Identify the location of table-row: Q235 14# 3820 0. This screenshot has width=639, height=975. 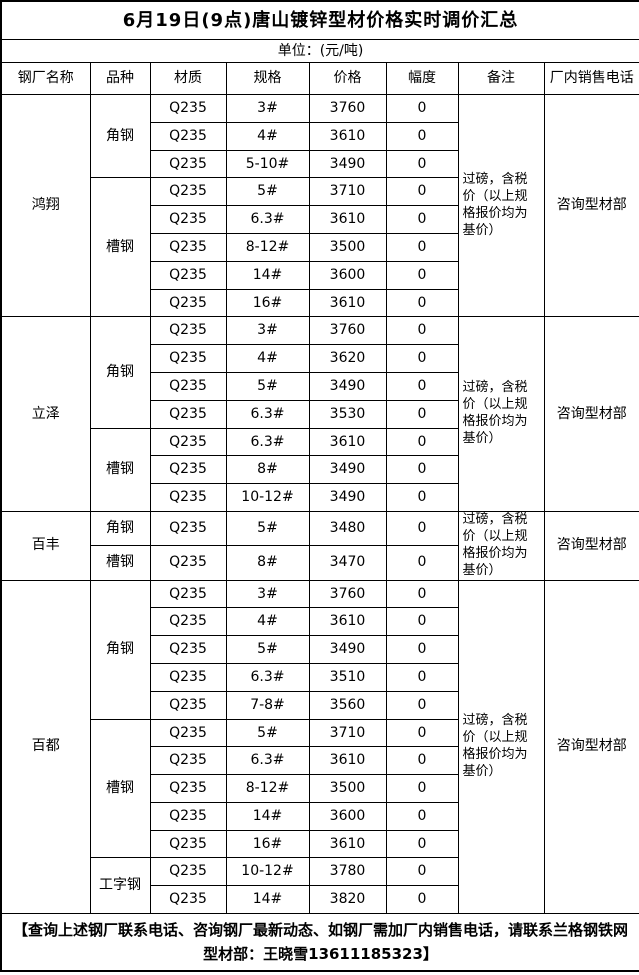
(320, 900).